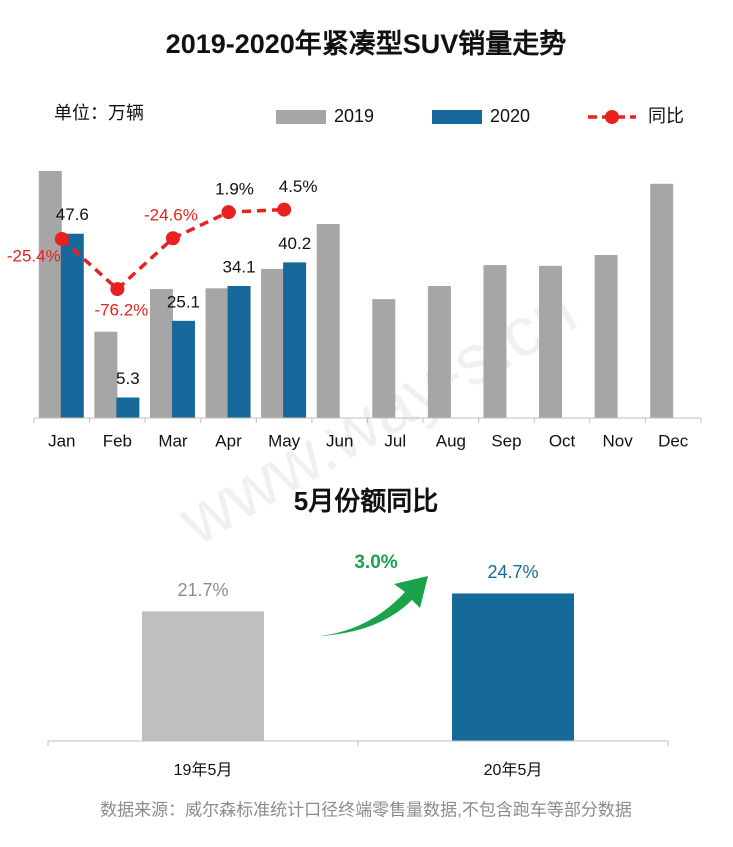  Describe the element at coordinates (121, 310) in the screenshot. I see `data-label: -76.2%` at that location.